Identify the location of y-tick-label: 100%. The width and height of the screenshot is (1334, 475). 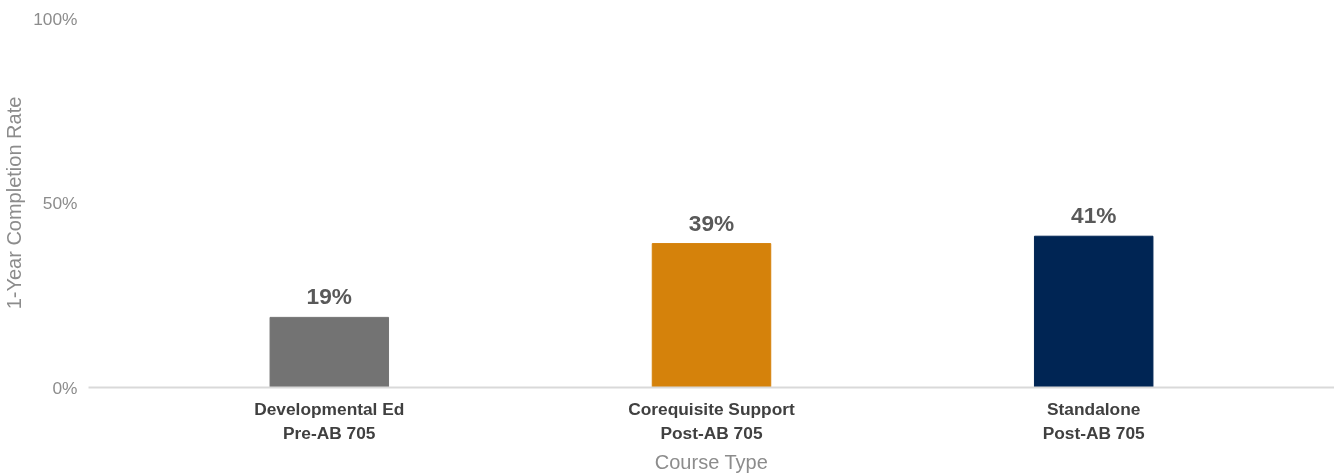
(55, 18).